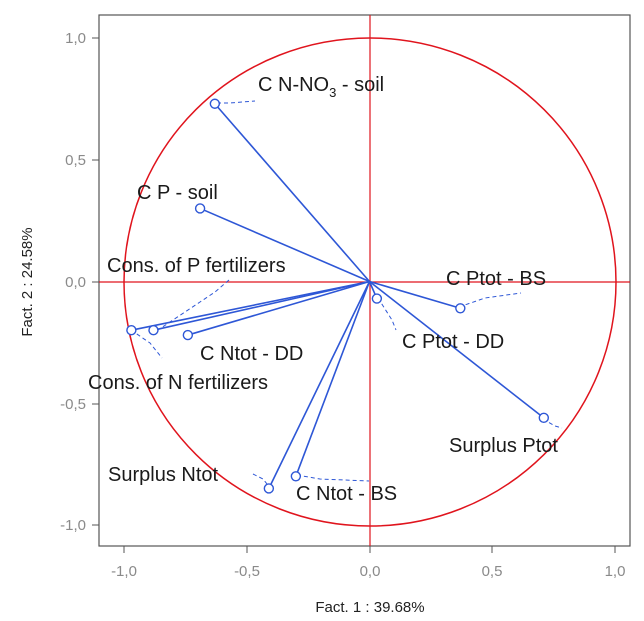 This screenshot has height=621, width=644. I want to click on y-tick-label: -0,5, so click(73, 404).